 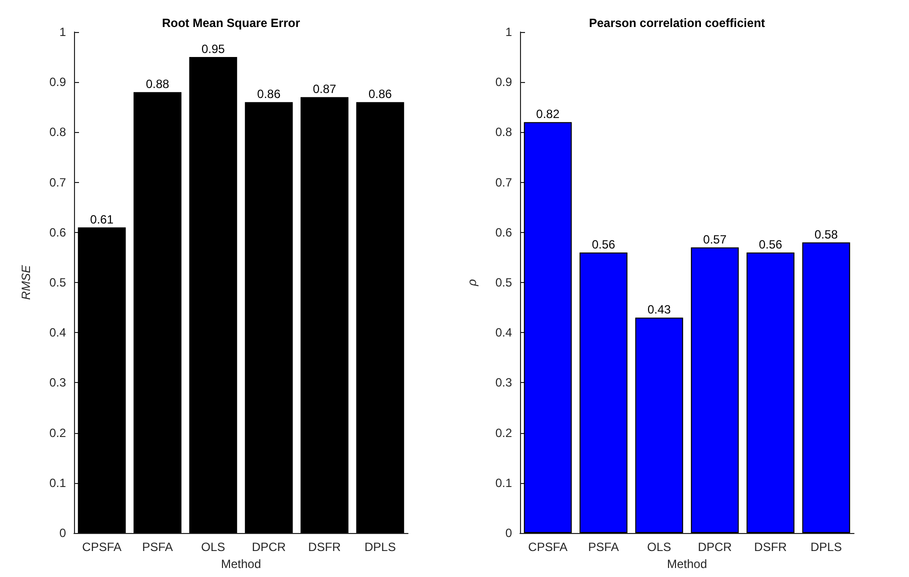 What do you see at coordinates (26, 282) in the screenshot?
I see `y-axis-title: RMSE` at bounding box center [26, 282].